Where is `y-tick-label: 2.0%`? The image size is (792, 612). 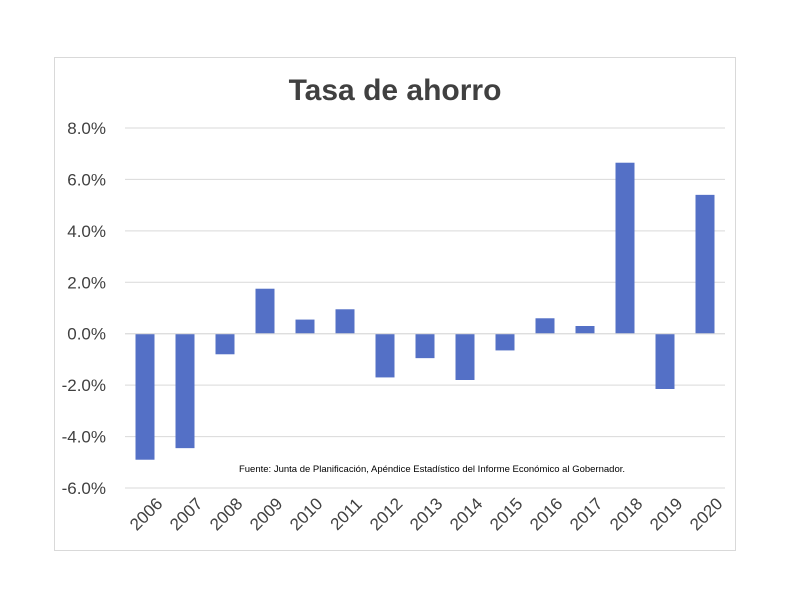 y-tick-label: 2.0% is located at coordinates (86, 282).